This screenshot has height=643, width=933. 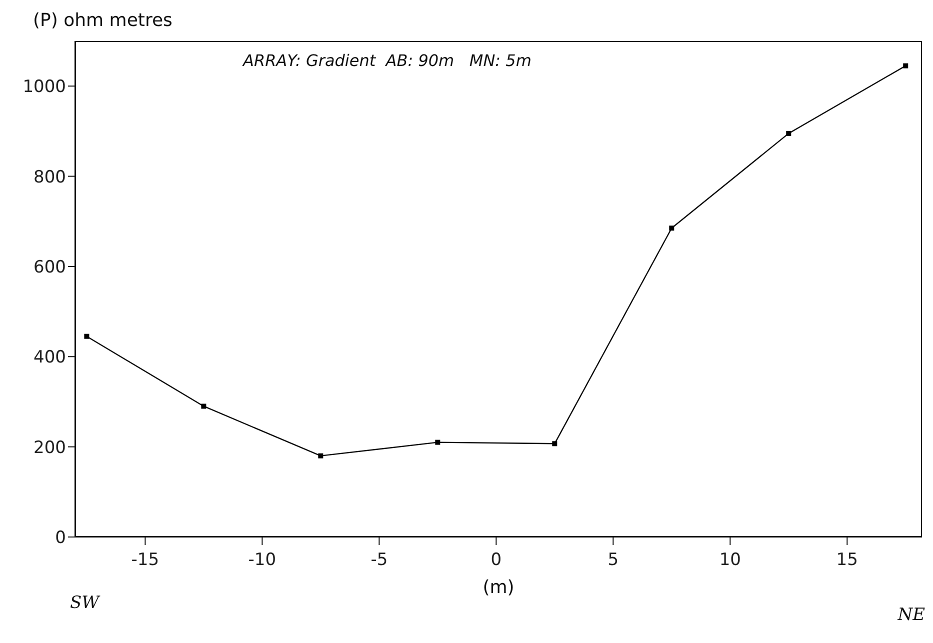 I want to click on x-tick-label: -5, so click(x=379, y=560).